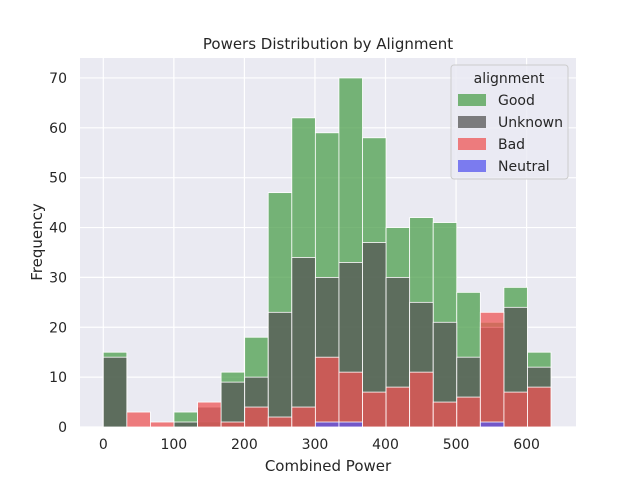 The height and width of the screenshot is (480, 640). I want to click on x-tick-label: 400, so click(385, 445).